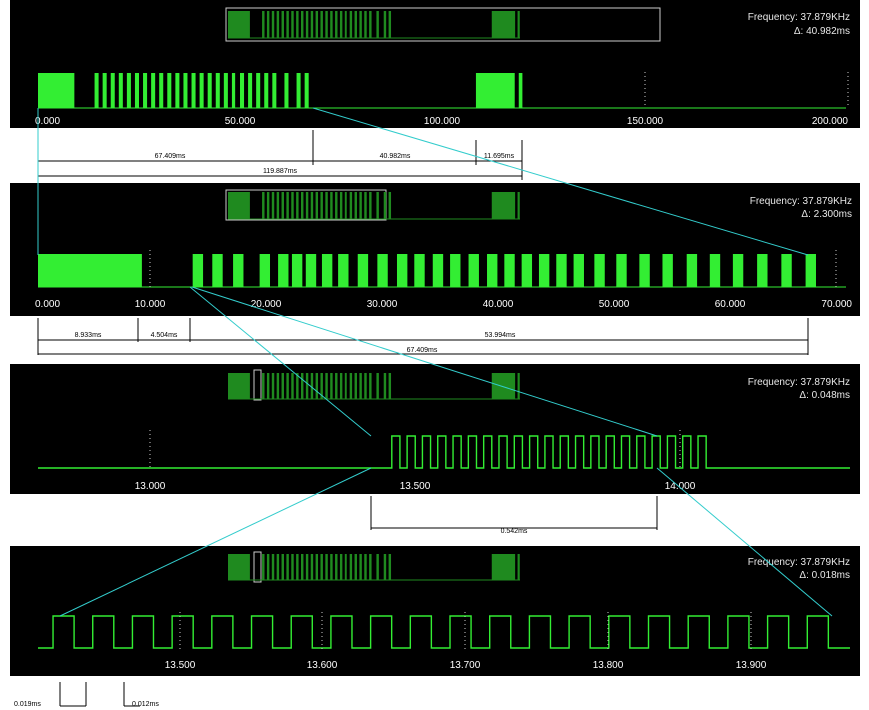  Describe the element at coordinates (47, 121) in the screenshot. I see `tick-1-0: 0.000` at that location.